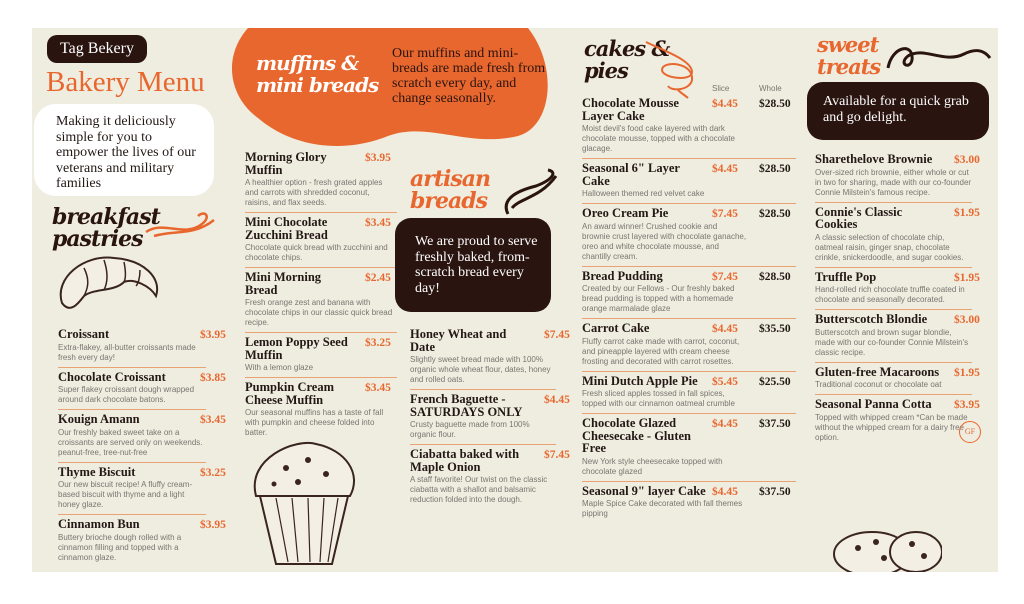 This screenshot has height=604, width=1024. I want to click on heading-line: muffins &, so click(307, 63).